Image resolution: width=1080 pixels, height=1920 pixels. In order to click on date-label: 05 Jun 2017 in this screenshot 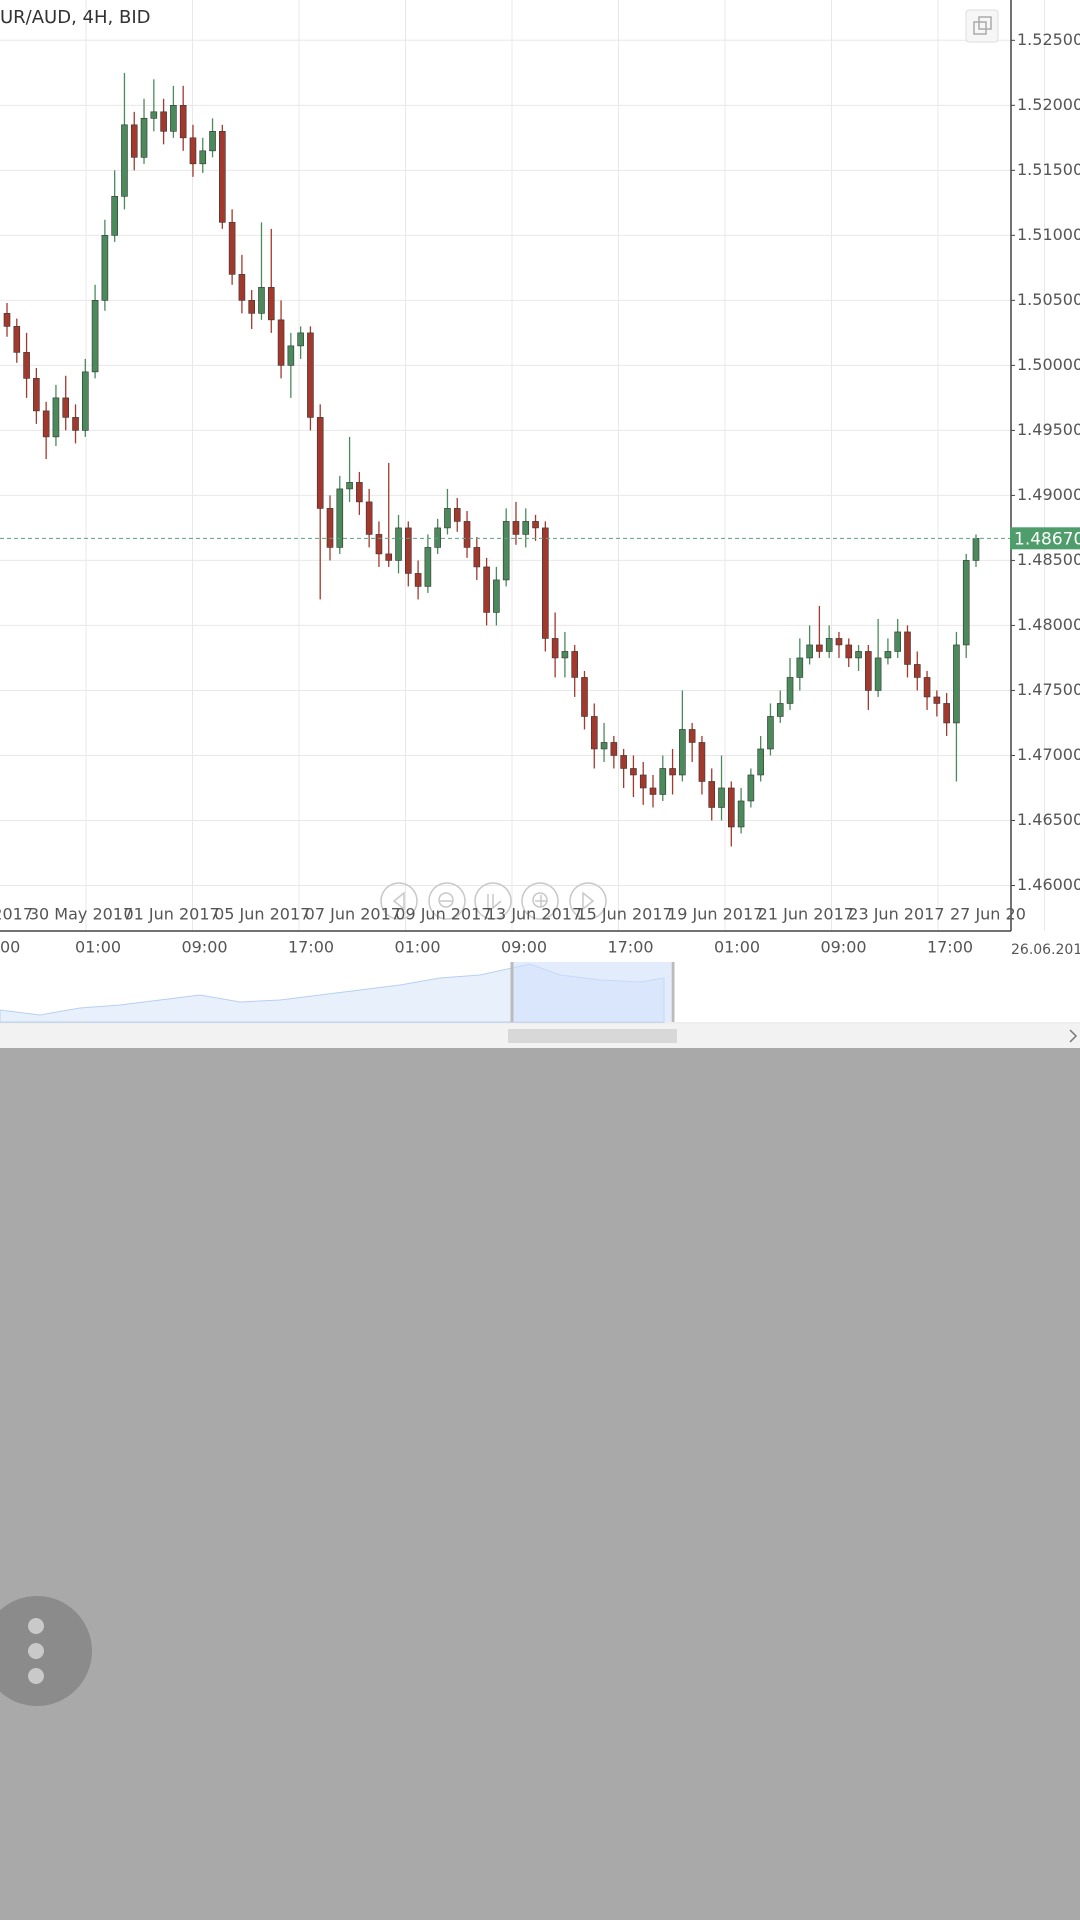, I will do `click(262, 914)`.